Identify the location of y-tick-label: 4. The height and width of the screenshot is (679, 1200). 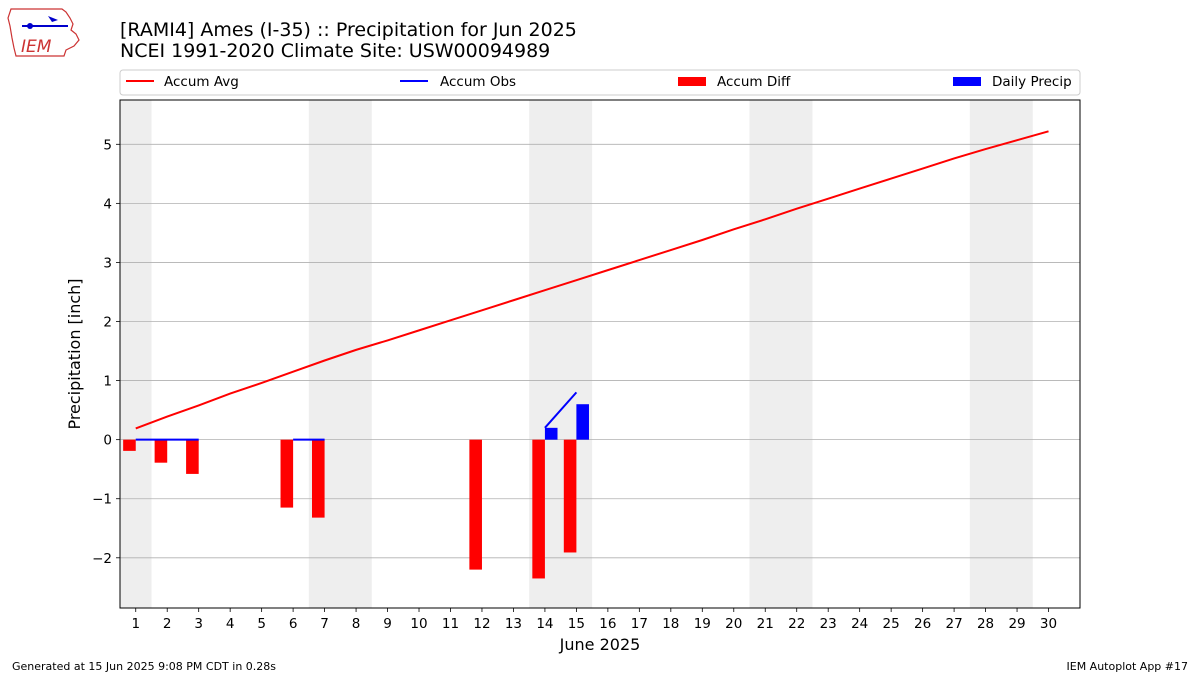
(107, 204).